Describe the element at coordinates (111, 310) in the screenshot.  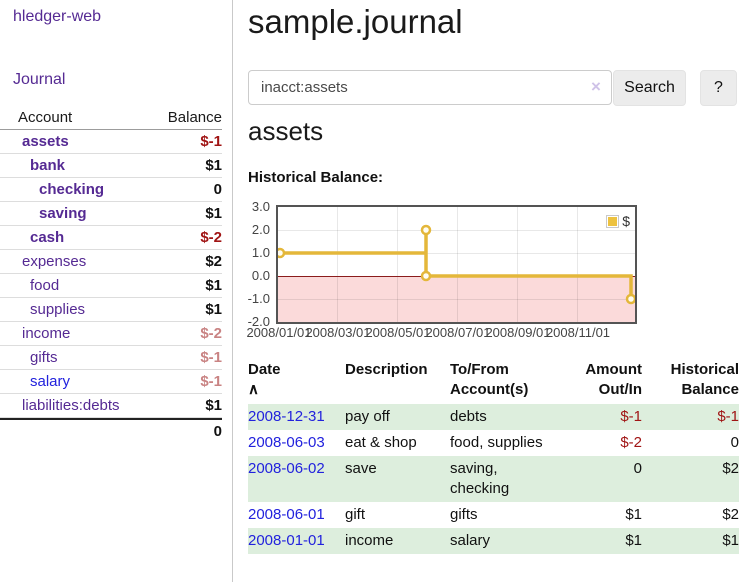
I see `account-row-supplies: supplies $1` at that location.